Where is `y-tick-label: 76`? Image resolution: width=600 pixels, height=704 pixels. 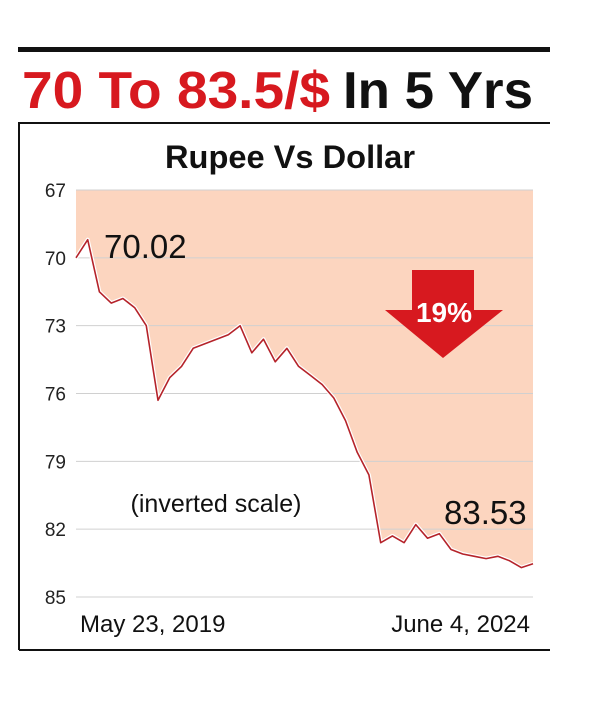
y-tick-label: 76 is located at coordinates (55, 395).